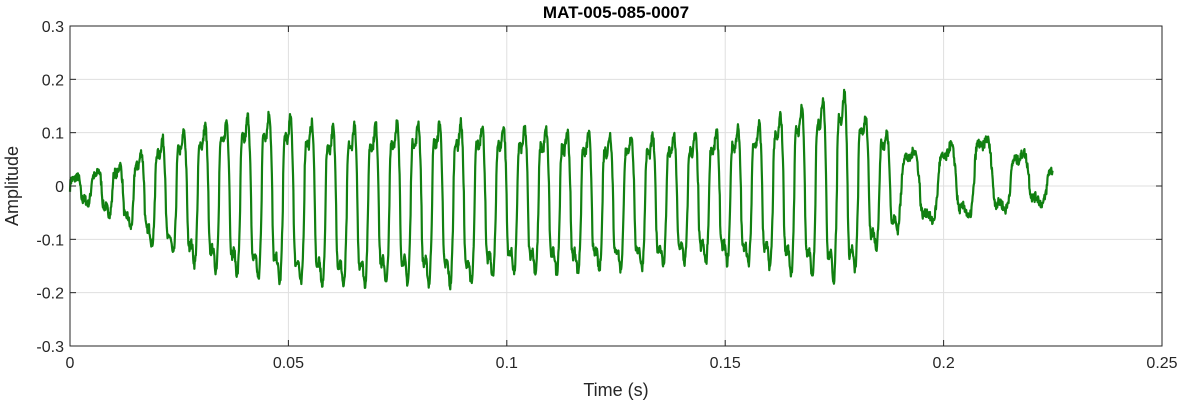 This screenshot has width=1182, height=404. What do you see at coordinates (53, 80) in the screenshot?
I see `y-tick-label: 0.2` at bounding box center [53, 80].